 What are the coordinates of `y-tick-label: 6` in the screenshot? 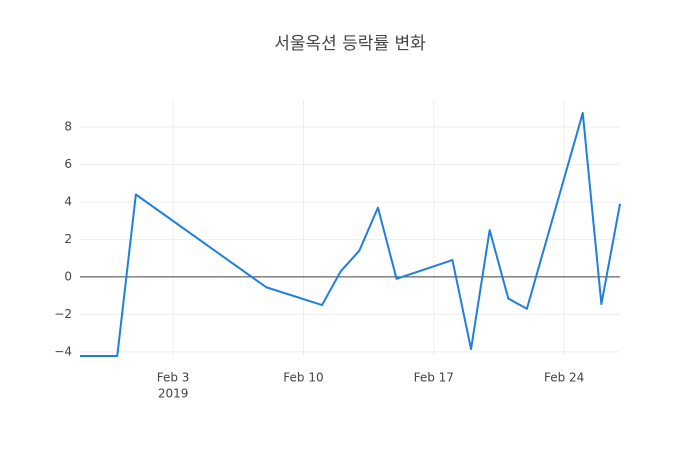 It's located at (68, 164).